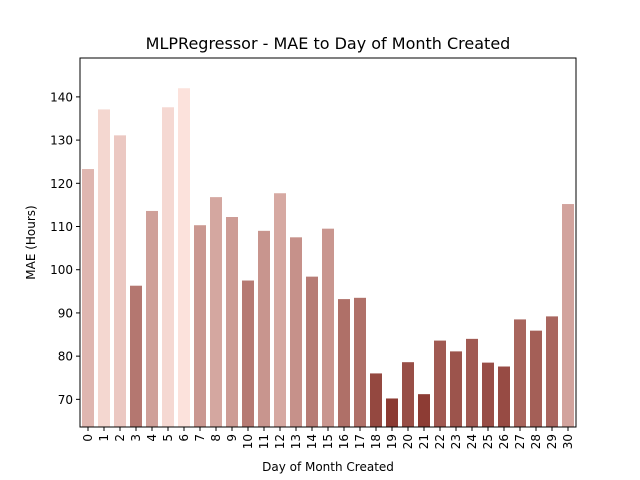 Image resolution: width=640 pixels, height=480 pixels. I want to click on x-tick-label: 2, so click(120, 438).